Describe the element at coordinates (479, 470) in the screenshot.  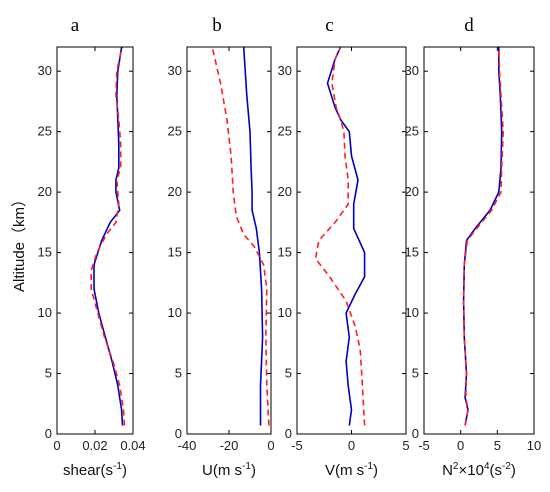
I see `x-axis-label: N2×104(s-2)` at that location.